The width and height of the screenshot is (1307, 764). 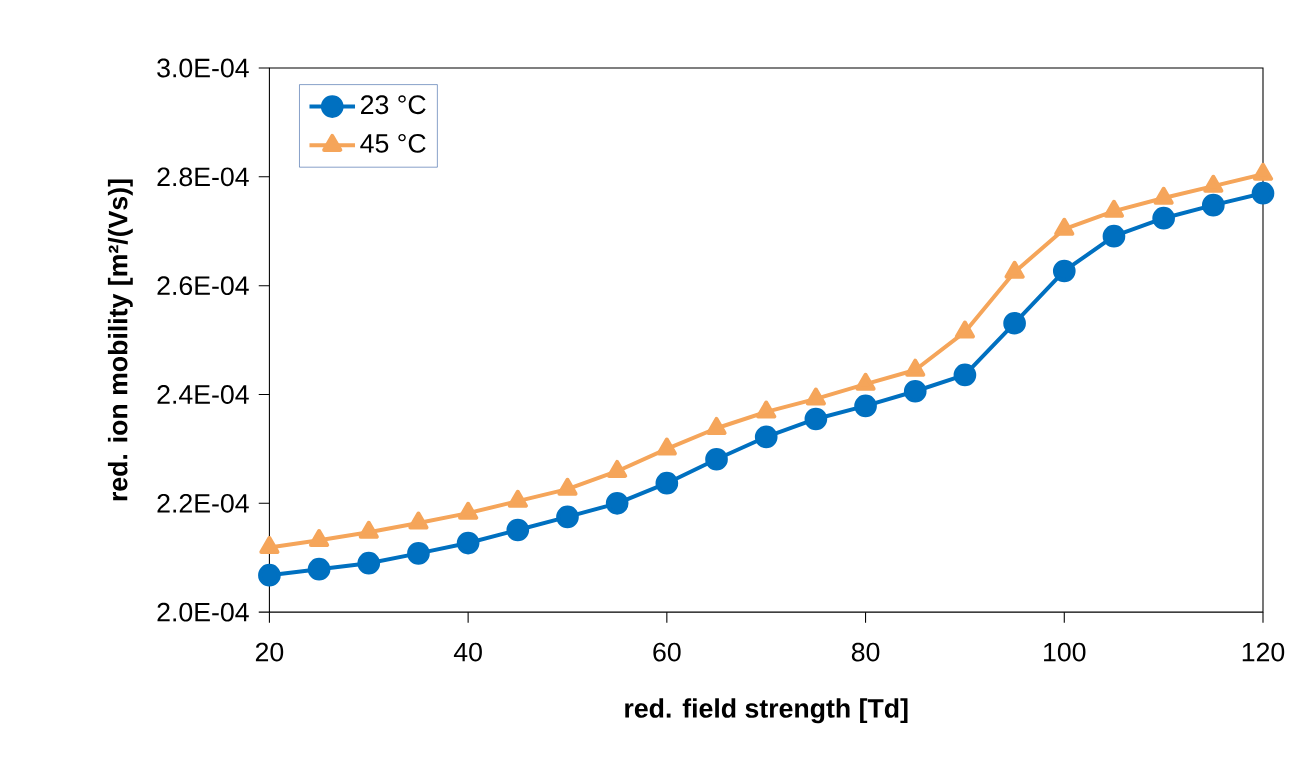 What do you see at coordinates (203, 286) in the screenshot?
I see `y-tick-label: 2.6E-04` at bounding box center [203, 286].